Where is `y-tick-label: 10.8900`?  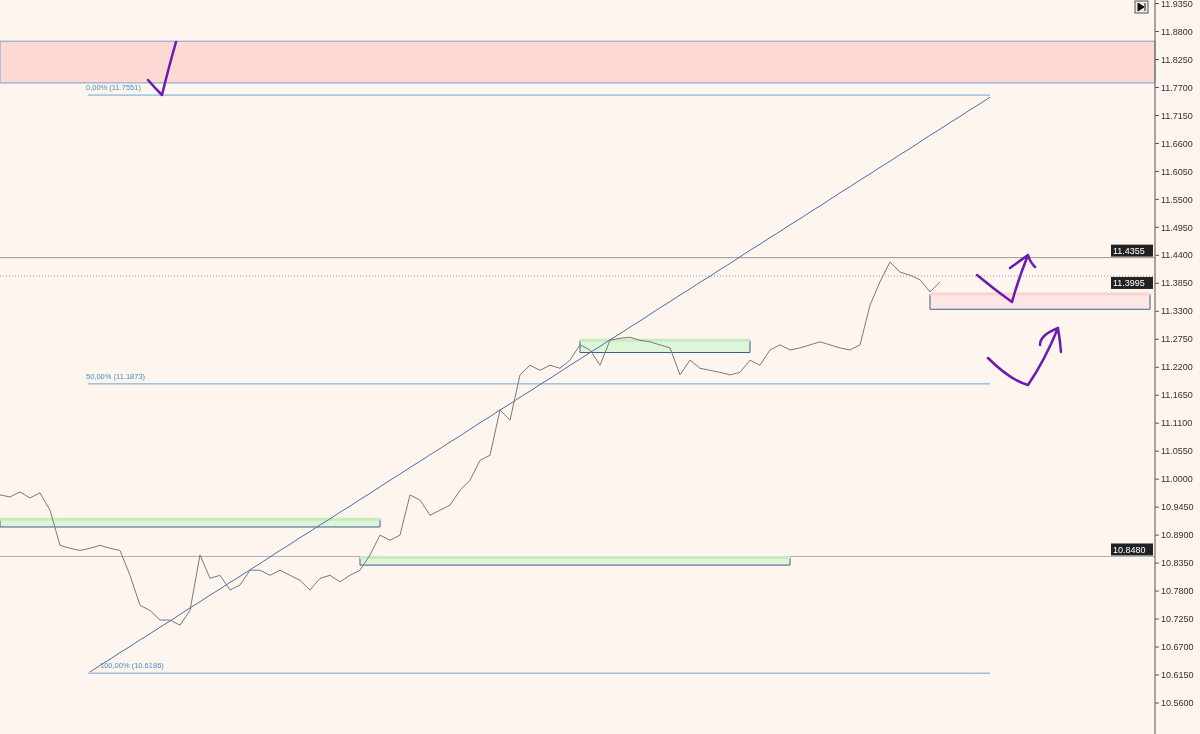 y-tick-label: 10.8900 is located at coordinates (1177, 535).